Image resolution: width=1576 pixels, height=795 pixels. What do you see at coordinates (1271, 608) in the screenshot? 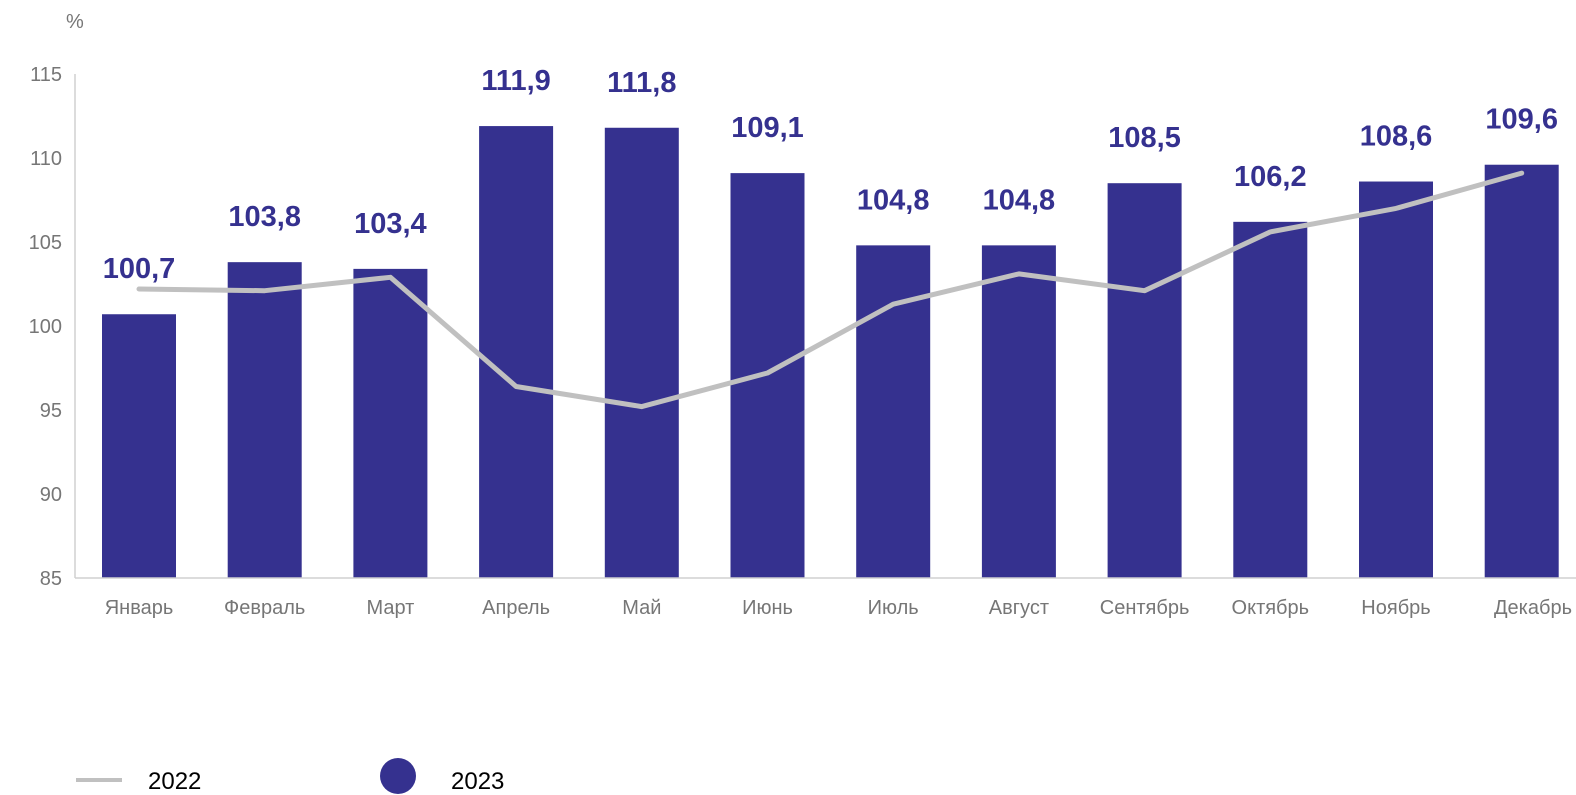
I see `x-tick-label: Октябрь` at bounding box center [1271, 608].